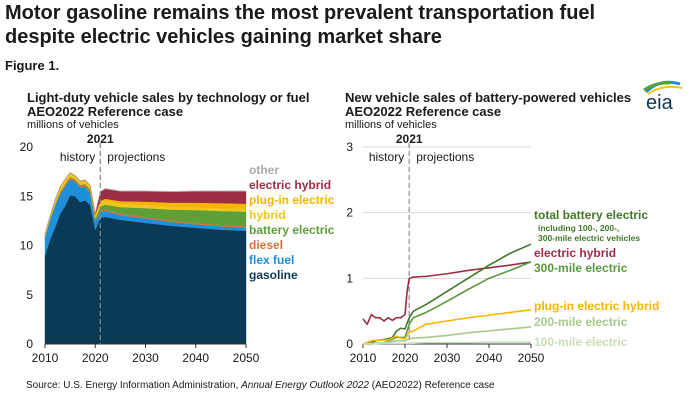  I want to click on legend-right-200-mile-electric: 200-mile electric, so click(581, 322).